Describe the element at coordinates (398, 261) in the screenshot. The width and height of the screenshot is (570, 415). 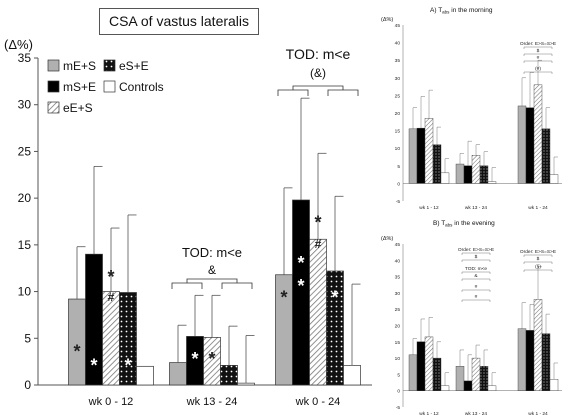
I see `small-y-tick-label: 40` at that location.